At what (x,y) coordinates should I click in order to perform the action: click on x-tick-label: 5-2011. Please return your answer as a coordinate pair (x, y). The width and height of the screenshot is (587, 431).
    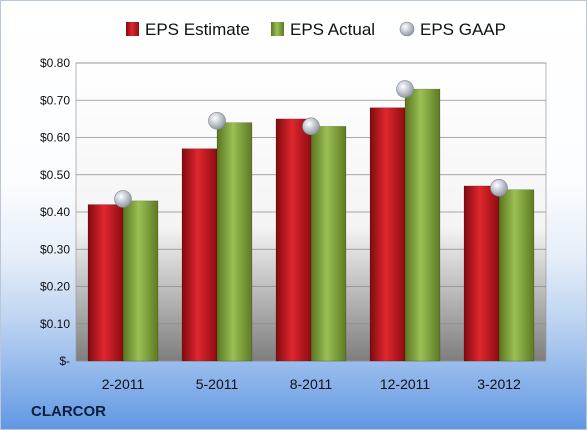
    Looking at the image, I should click on (217, 384).